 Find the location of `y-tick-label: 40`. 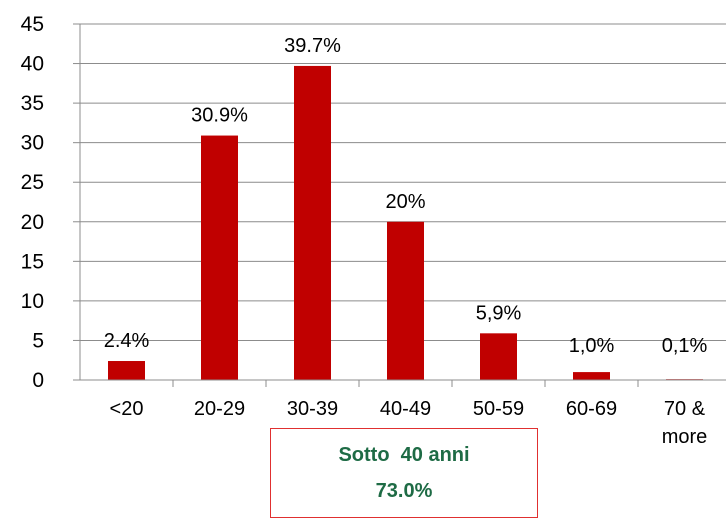

y-tick-label: 40 is located at coordinates (32, 64).